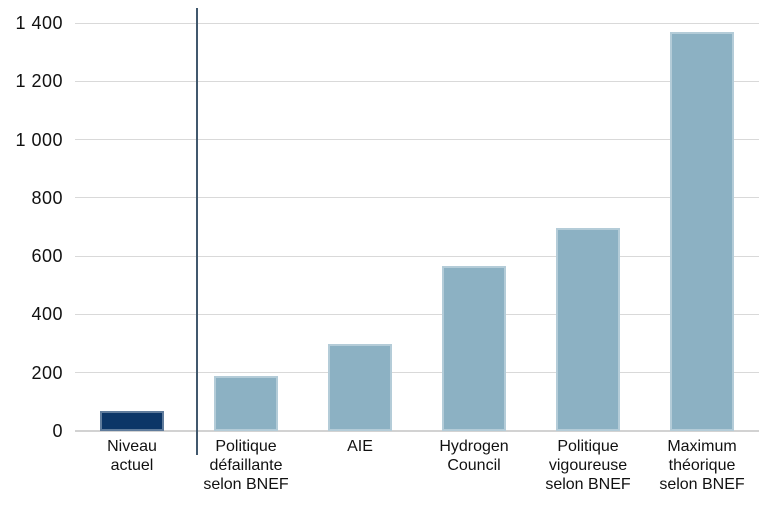  What do you see at coordinates (57, 431) in the screenshot?
I see `y-axis-tick-label: 0` at bounding box center [57, 431].